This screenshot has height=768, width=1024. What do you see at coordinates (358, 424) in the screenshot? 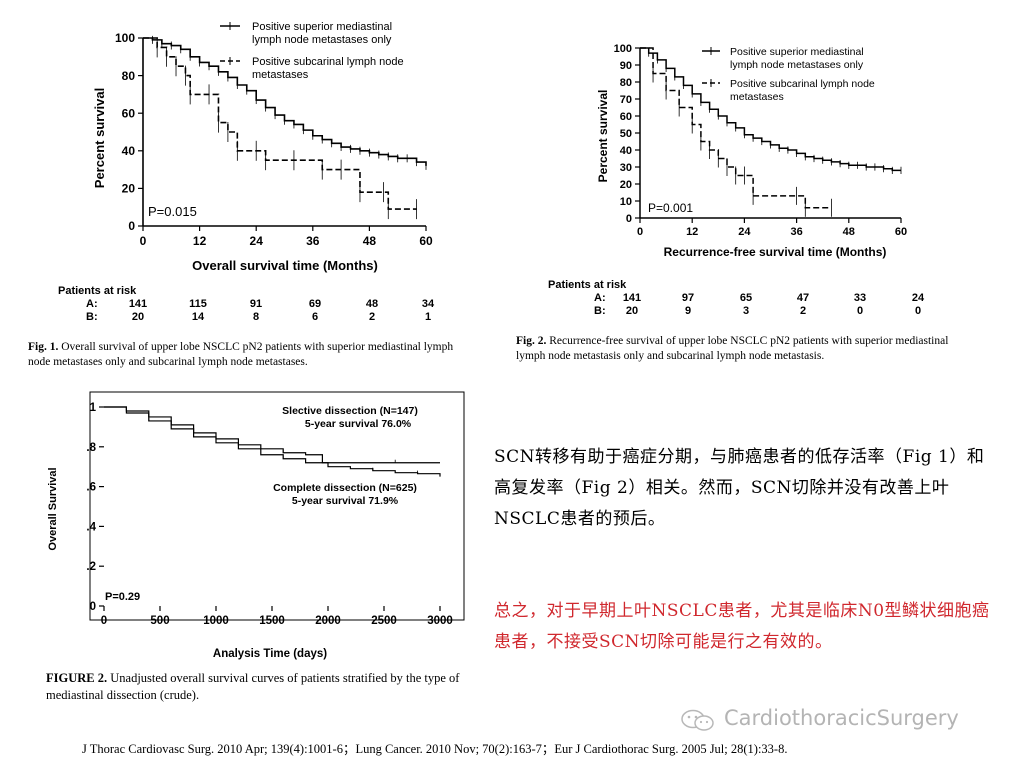
I see `fig3-annot-selective-2: 5-year survival 76.0%` at bounding box center [358, 424].